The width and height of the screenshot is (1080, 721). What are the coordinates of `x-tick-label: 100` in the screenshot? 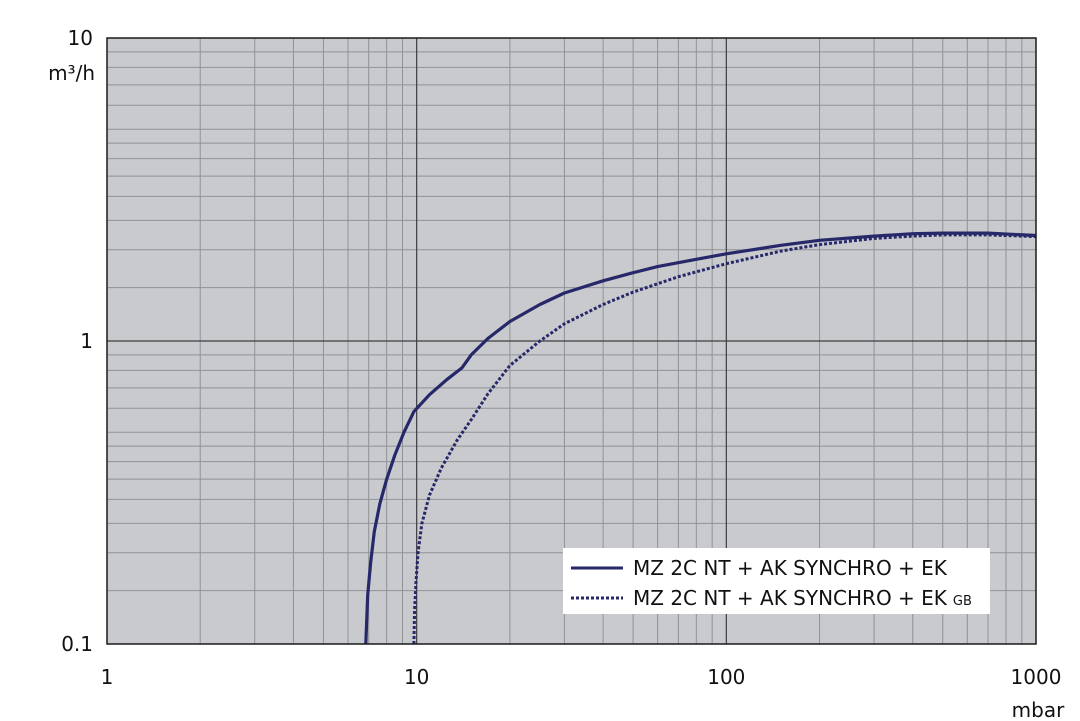 It's located at (726, 677).